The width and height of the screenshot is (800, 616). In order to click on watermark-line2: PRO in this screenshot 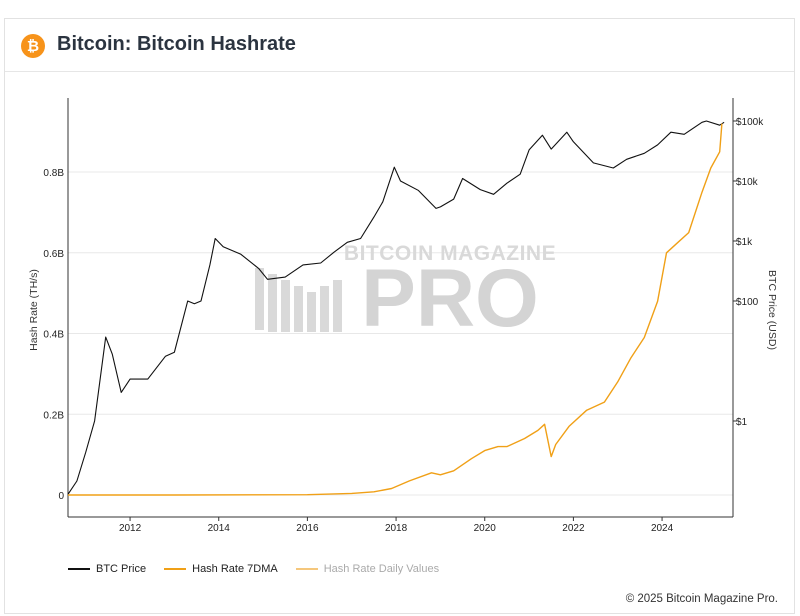, I will do `click(450, 298)`.